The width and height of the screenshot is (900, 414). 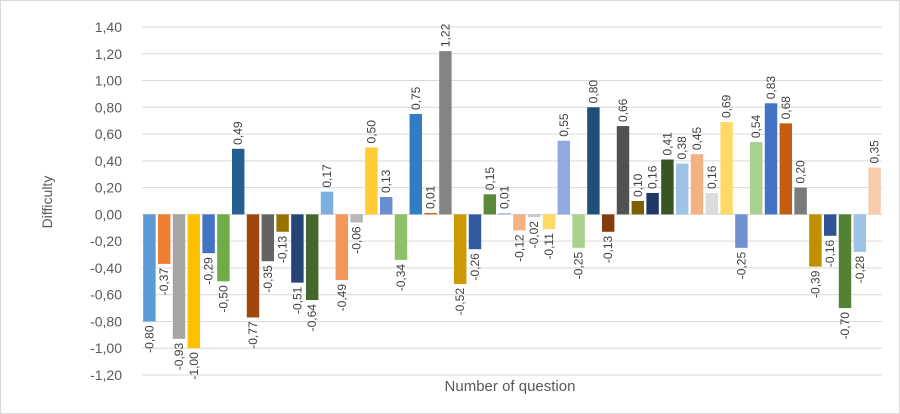 What do you see at coordinates (727, 106) in the screenshot?
I see `data-label: 0,69` at bounding box center [727, 106].